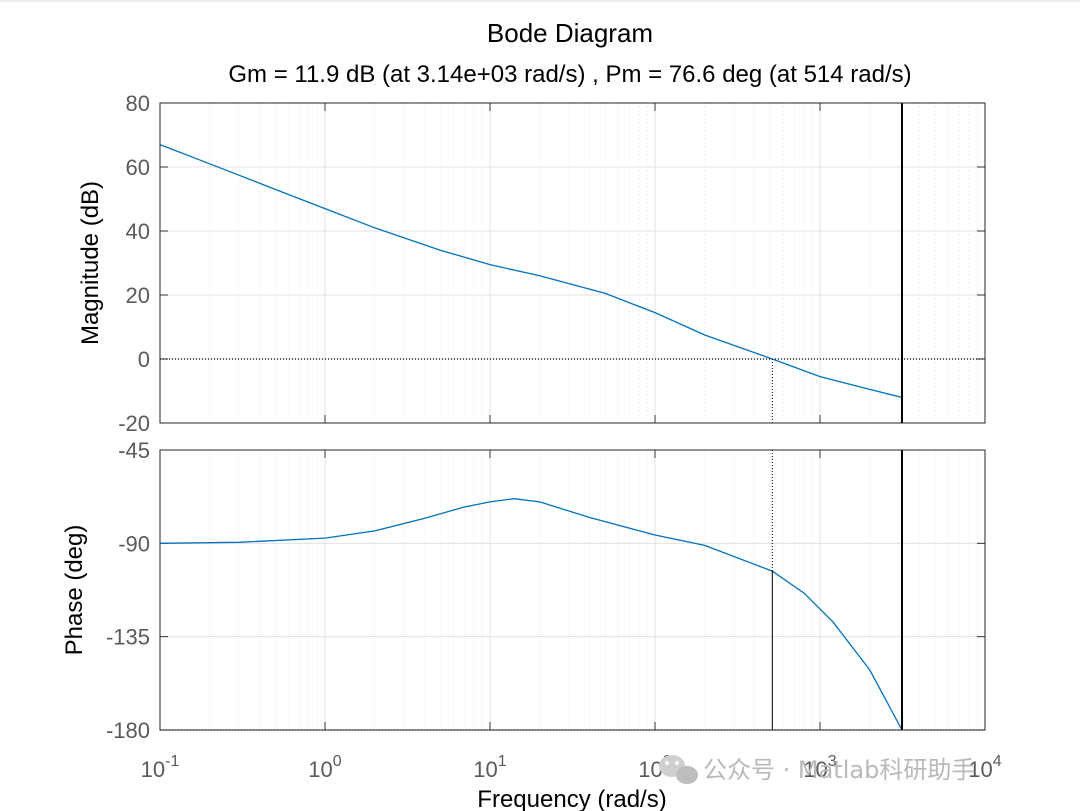 This screenshot has height=811, width=1080. Describe the element at coordinates (90, 263) in the screenshot. I see `magnitude-axis-label: Magnitude (dB)` at that location.